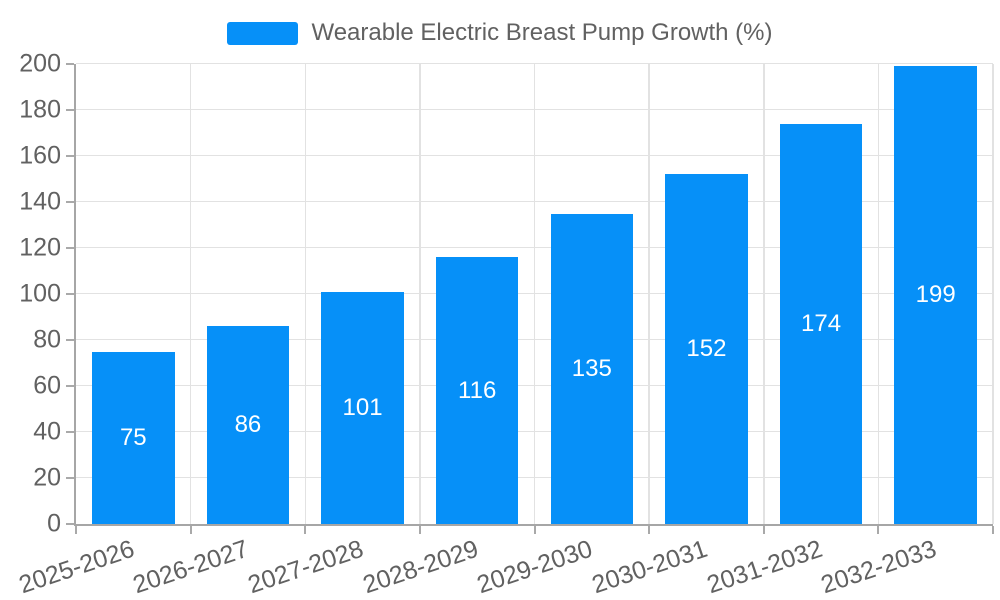  Describe the element at coordinates (40, 247) in the screenshot. I see `y-axis-tick-label: 120` at that location.